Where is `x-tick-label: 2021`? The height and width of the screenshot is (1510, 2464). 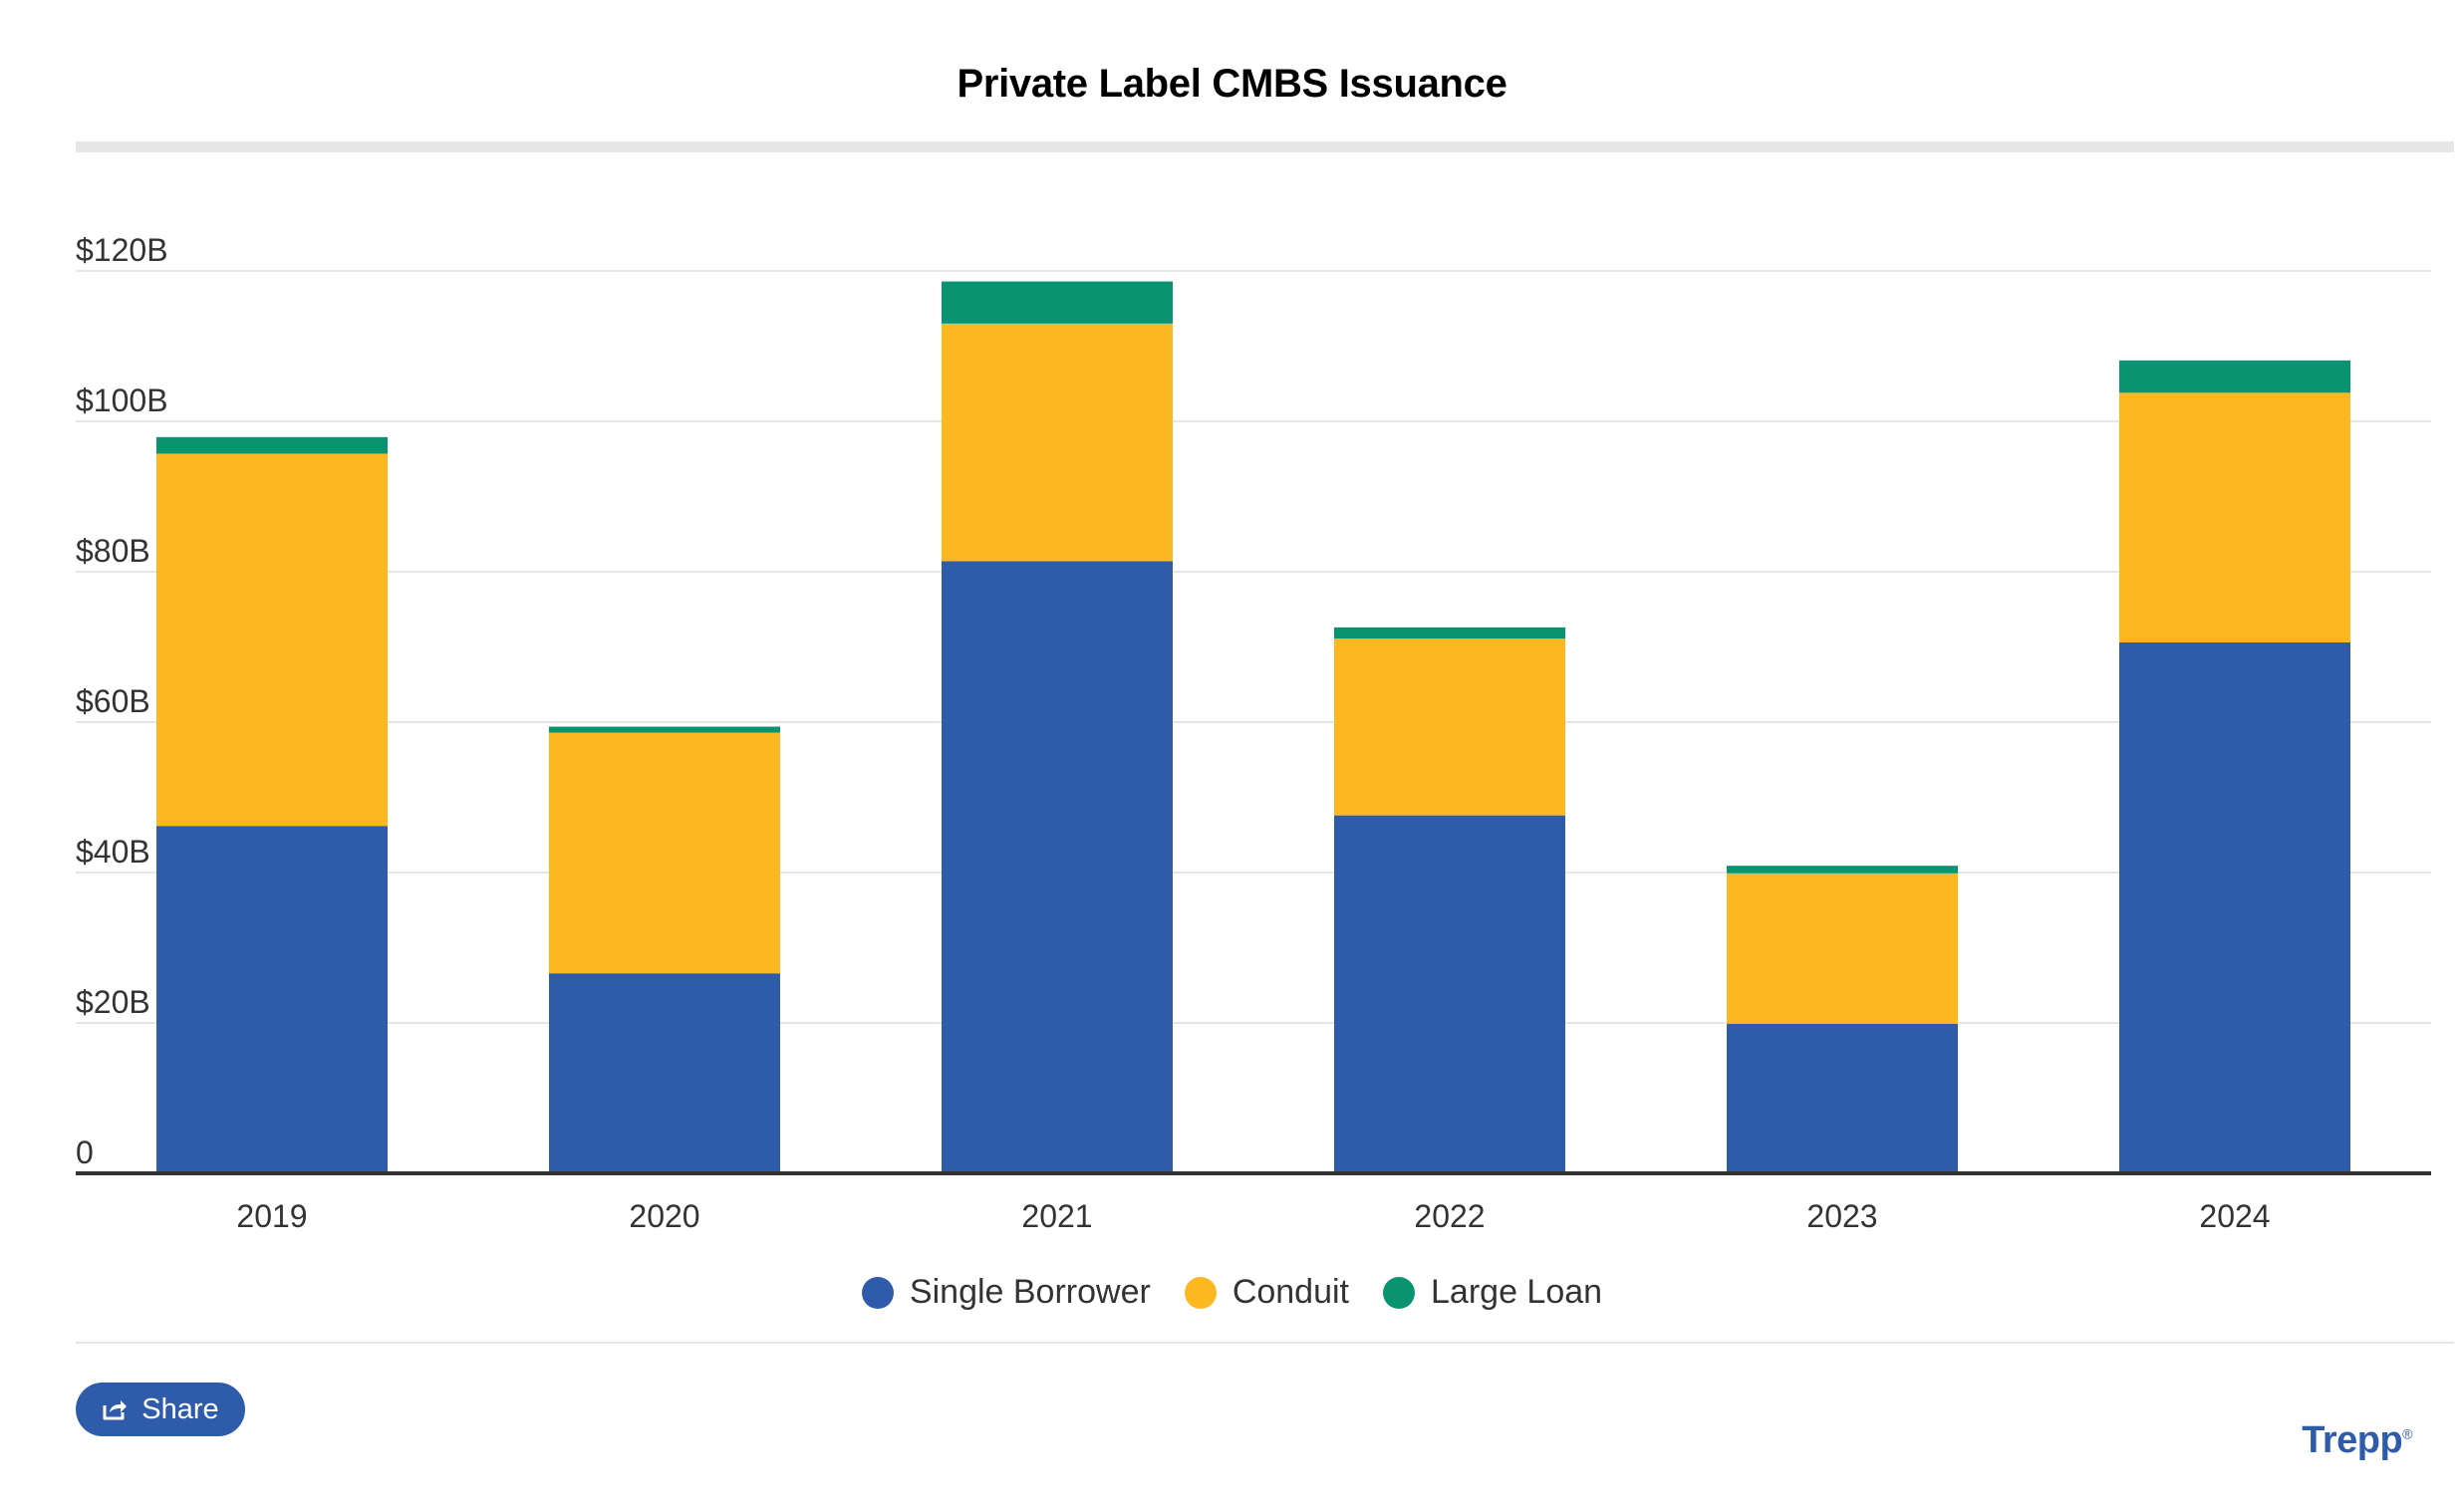 x-tick-label: 2021 is located at coordinates (1056, 1216).